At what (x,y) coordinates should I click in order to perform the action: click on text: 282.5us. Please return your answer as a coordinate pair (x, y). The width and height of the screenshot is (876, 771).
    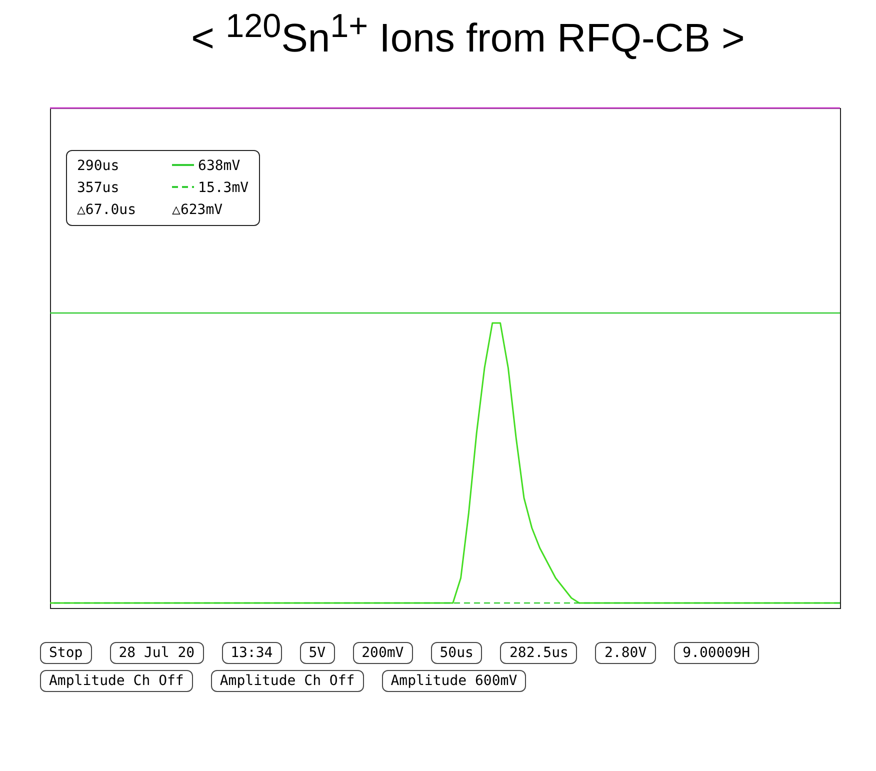
    Looking at the image, I should click on (539, 653).